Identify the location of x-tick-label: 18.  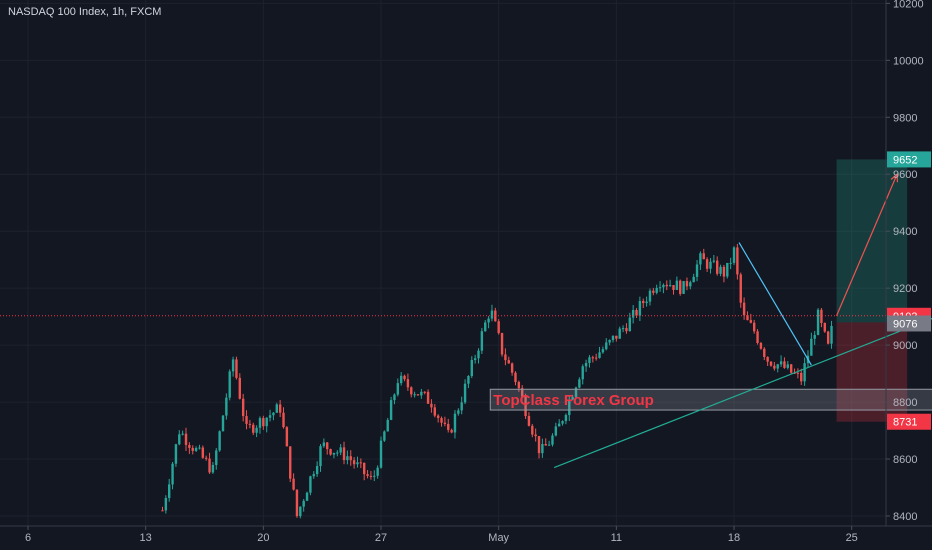
(734, 538).